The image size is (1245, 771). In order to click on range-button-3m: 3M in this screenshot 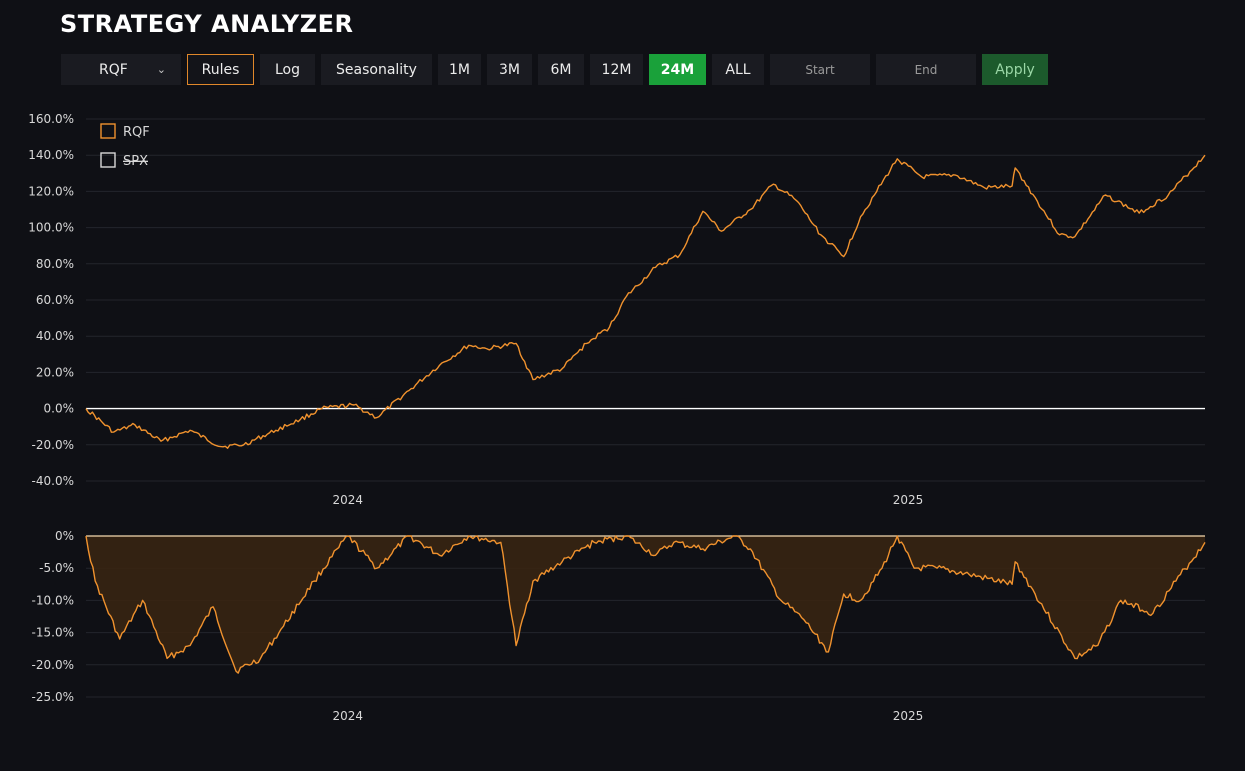, I will do `click(509, 69)`.